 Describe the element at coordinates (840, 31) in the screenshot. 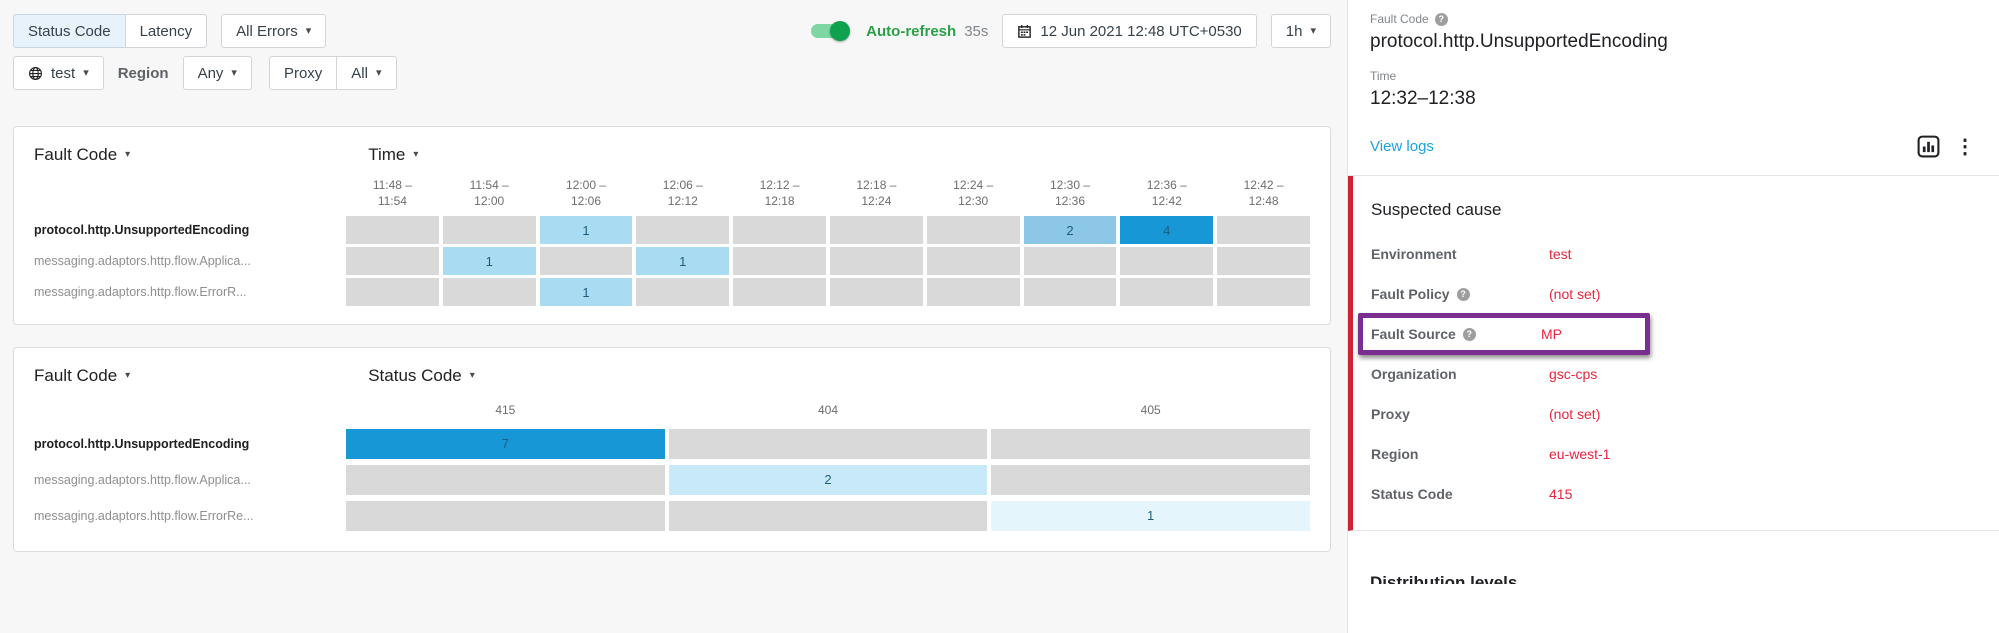

I see `toggle-knob-icon` at that location.